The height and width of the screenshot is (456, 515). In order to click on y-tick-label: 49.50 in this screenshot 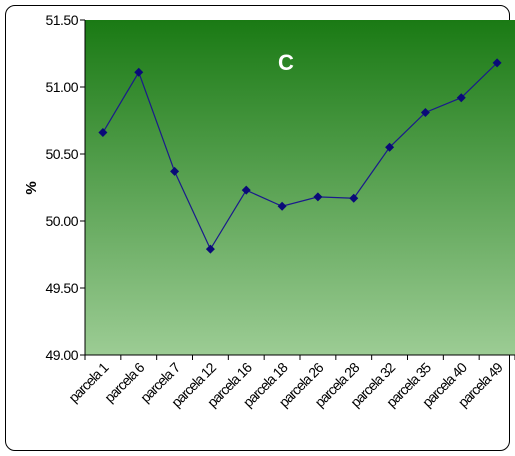, I will do `click(61, 288)`.